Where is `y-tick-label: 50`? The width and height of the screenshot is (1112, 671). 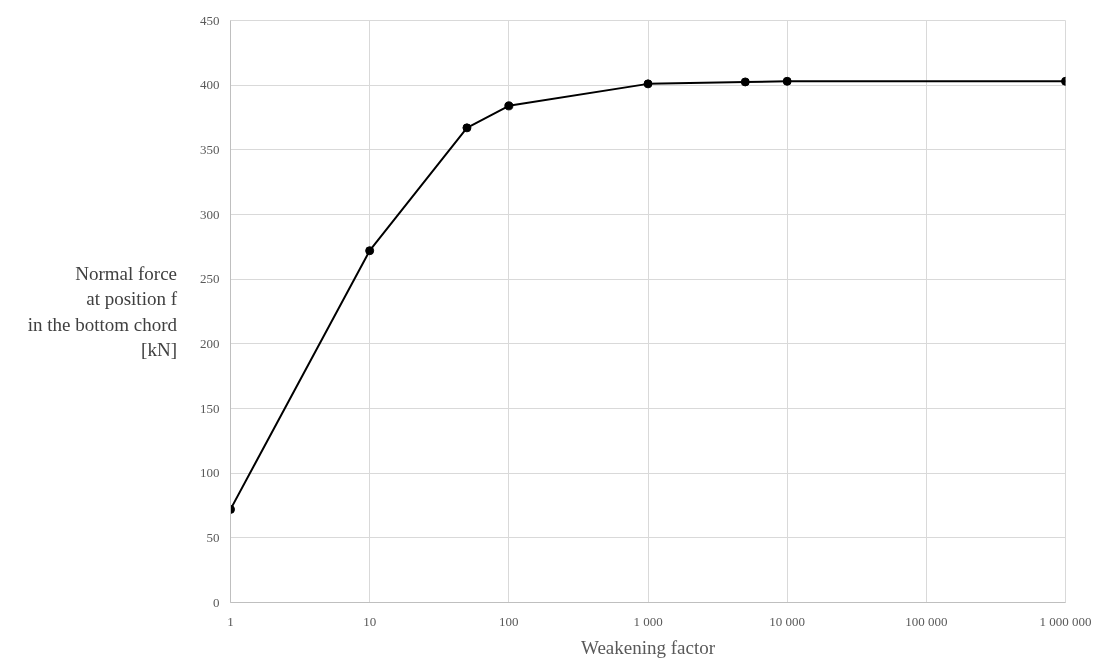
y-tick-label: 50 is located at coordinates (213, 537).